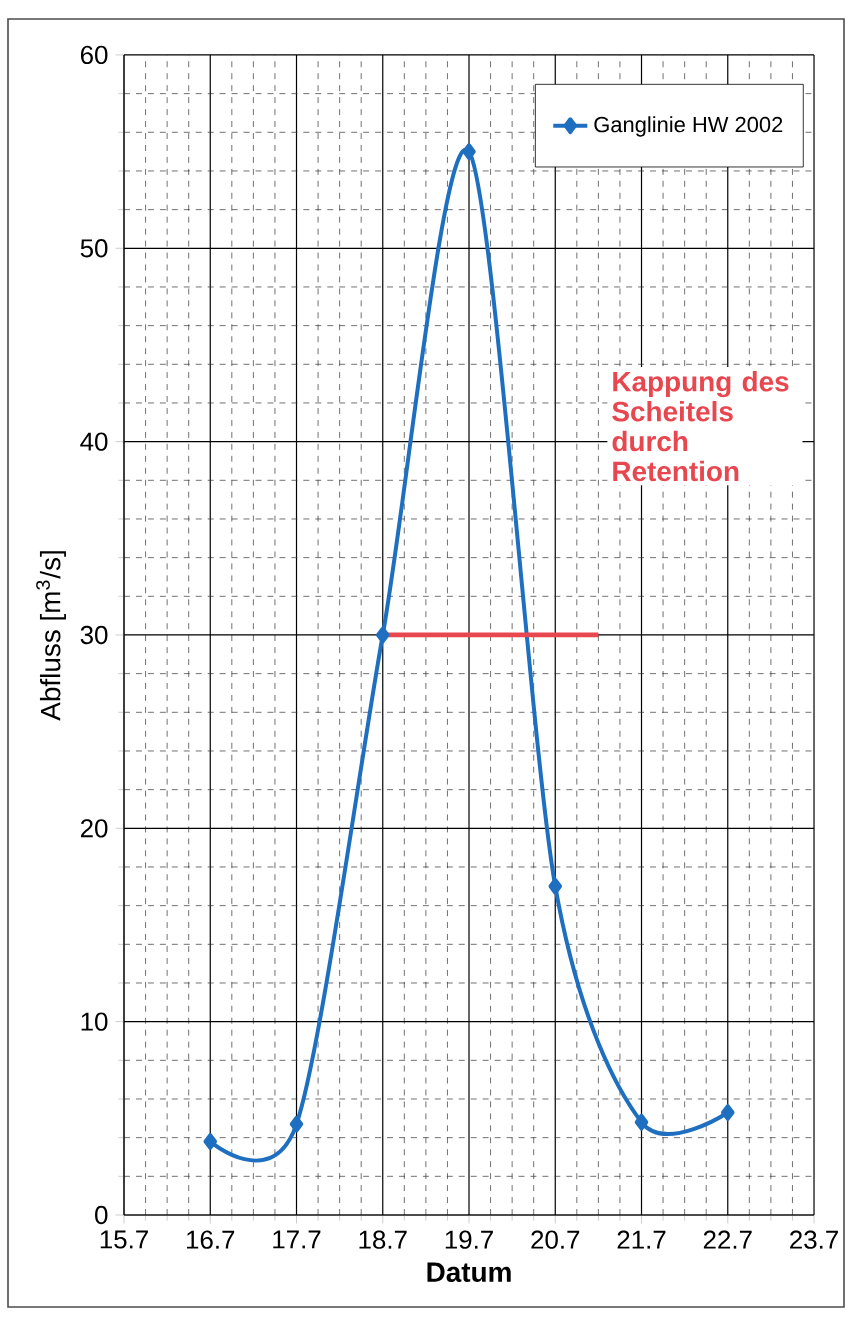  What do you see at coordinates (94, 635) in the screenshot?
I see `y-tick-label: 30` at bounding box center [94, 635].